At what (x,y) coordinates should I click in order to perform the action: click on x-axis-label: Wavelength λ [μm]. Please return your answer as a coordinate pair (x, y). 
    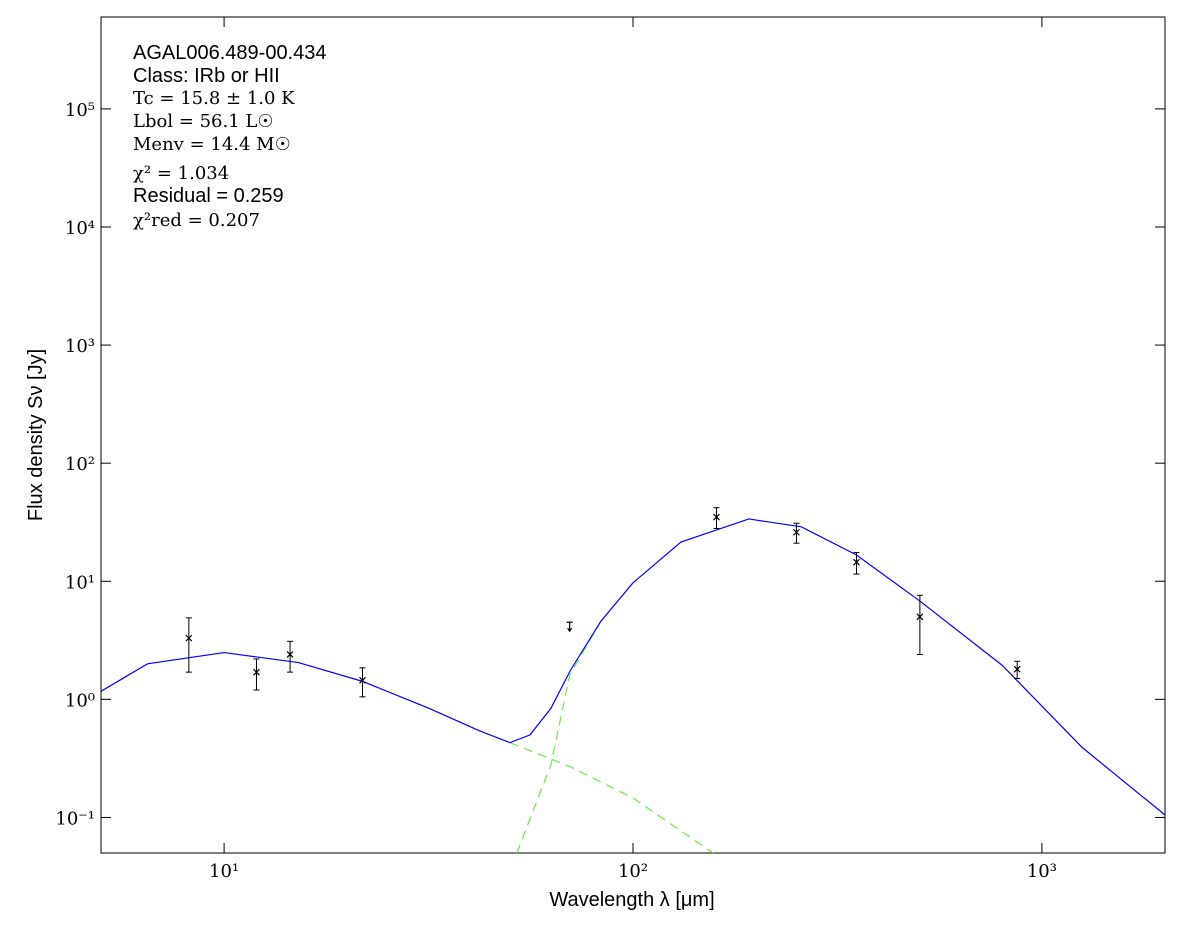
    Looking at the image, I should click on (631, 900).